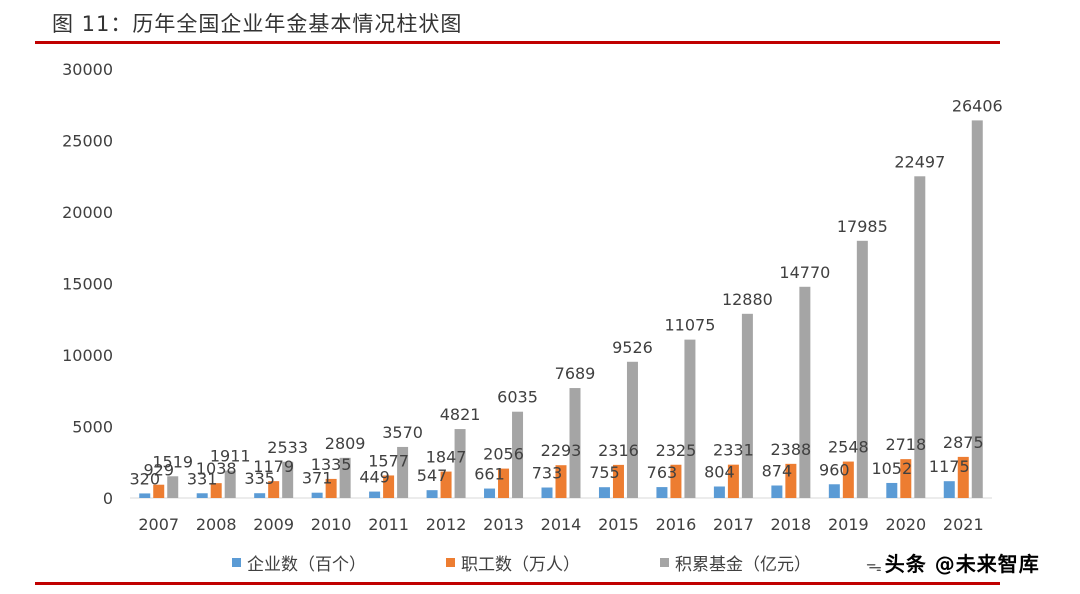 This screenshot has height=594, width=1080. What do you see at coordinates (489, 474) in the screenshot?
I see `data-label: 661` at bounding box center [489, 474].